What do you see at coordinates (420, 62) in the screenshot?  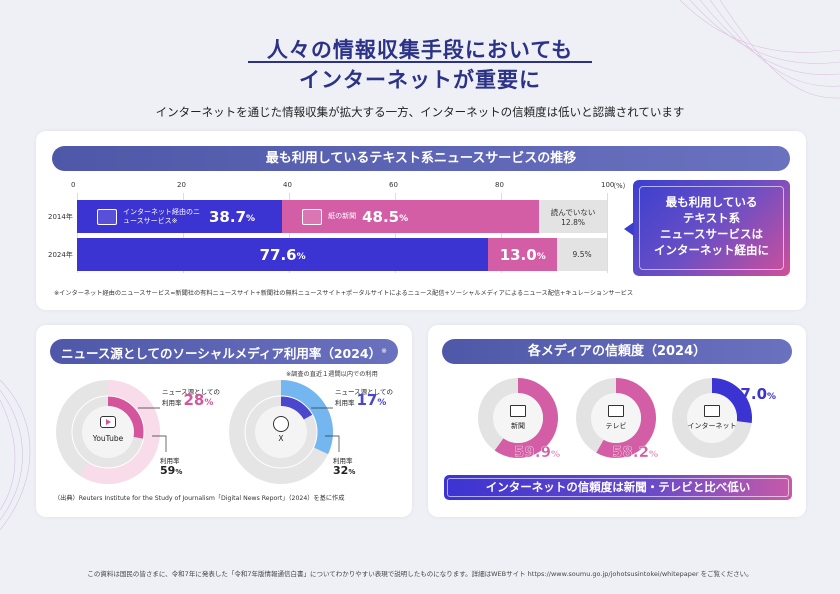 I see `title-underline` at bounding box center [420, 62].